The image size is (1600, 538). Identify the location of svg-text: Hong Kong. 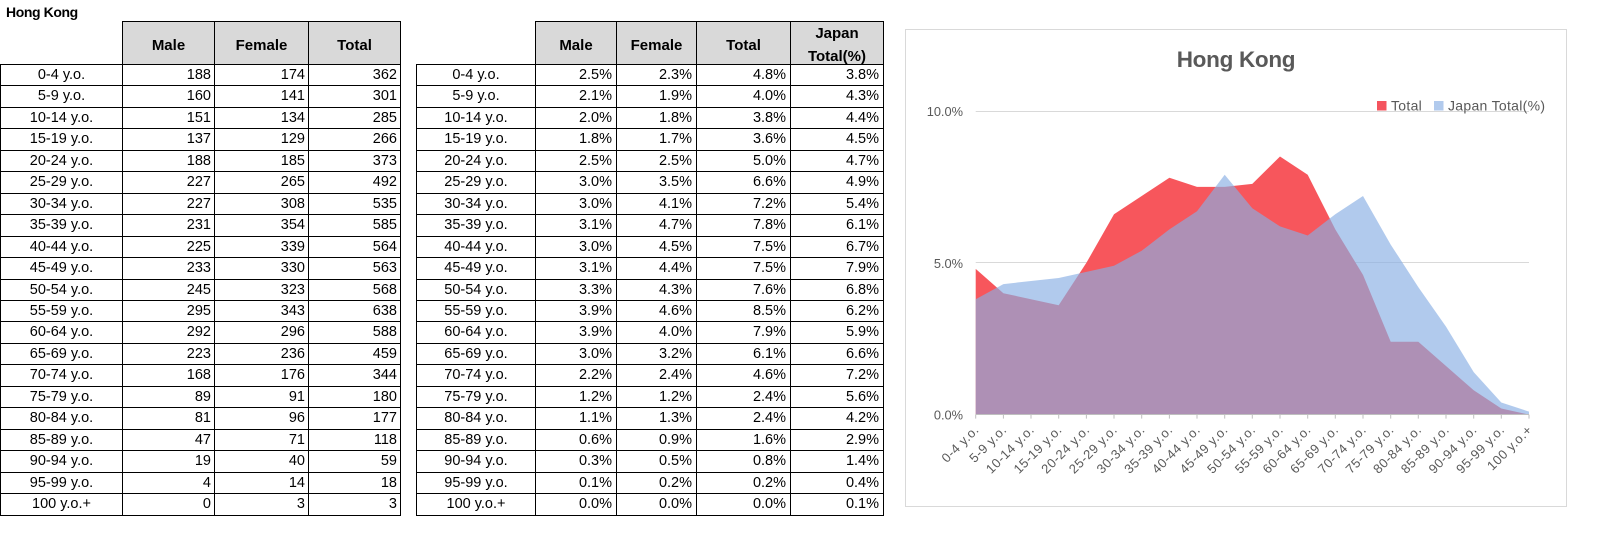
(1236, 59).